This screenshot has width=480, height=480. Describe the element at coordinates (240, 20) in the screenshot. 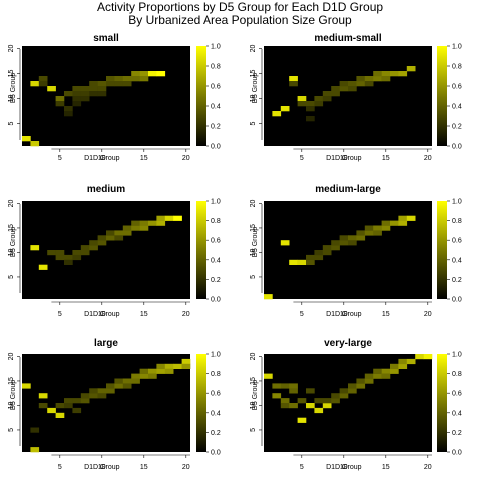

I see `figure-title-line2: By Urbanized Area Population Size Group` at that location.